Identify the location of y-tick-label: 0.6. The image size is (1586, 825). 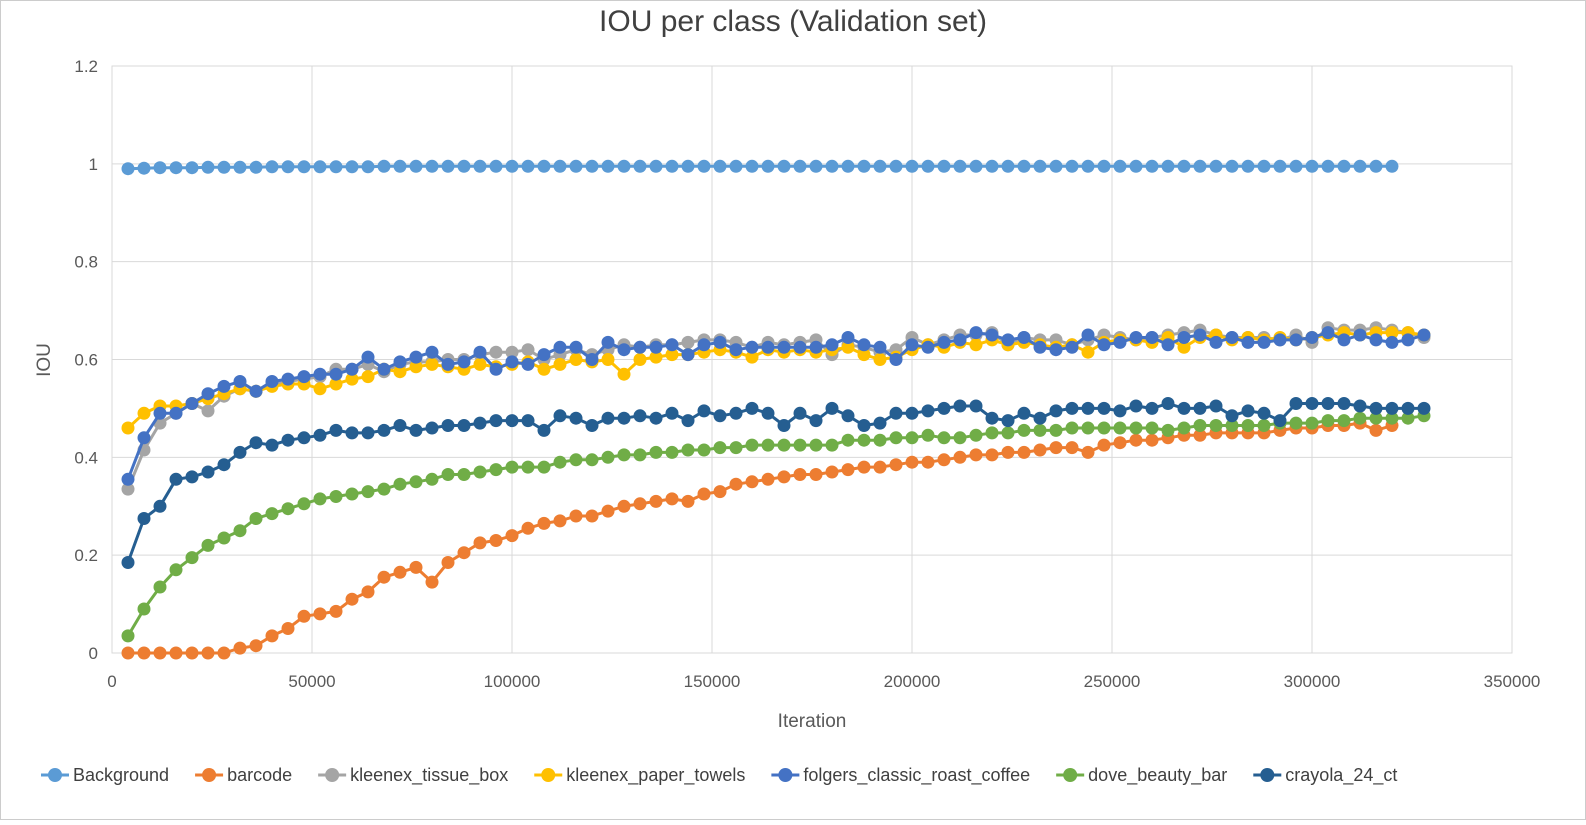
(86, 360).